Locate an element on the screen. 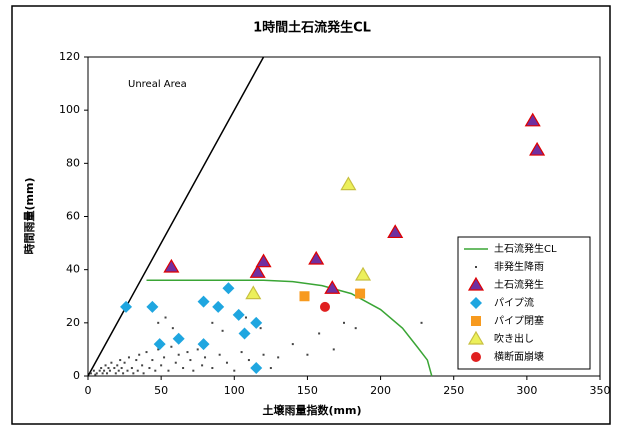 The width and height of the screenshot is (624, 434). cl-line is located at coordinates (289, 328).